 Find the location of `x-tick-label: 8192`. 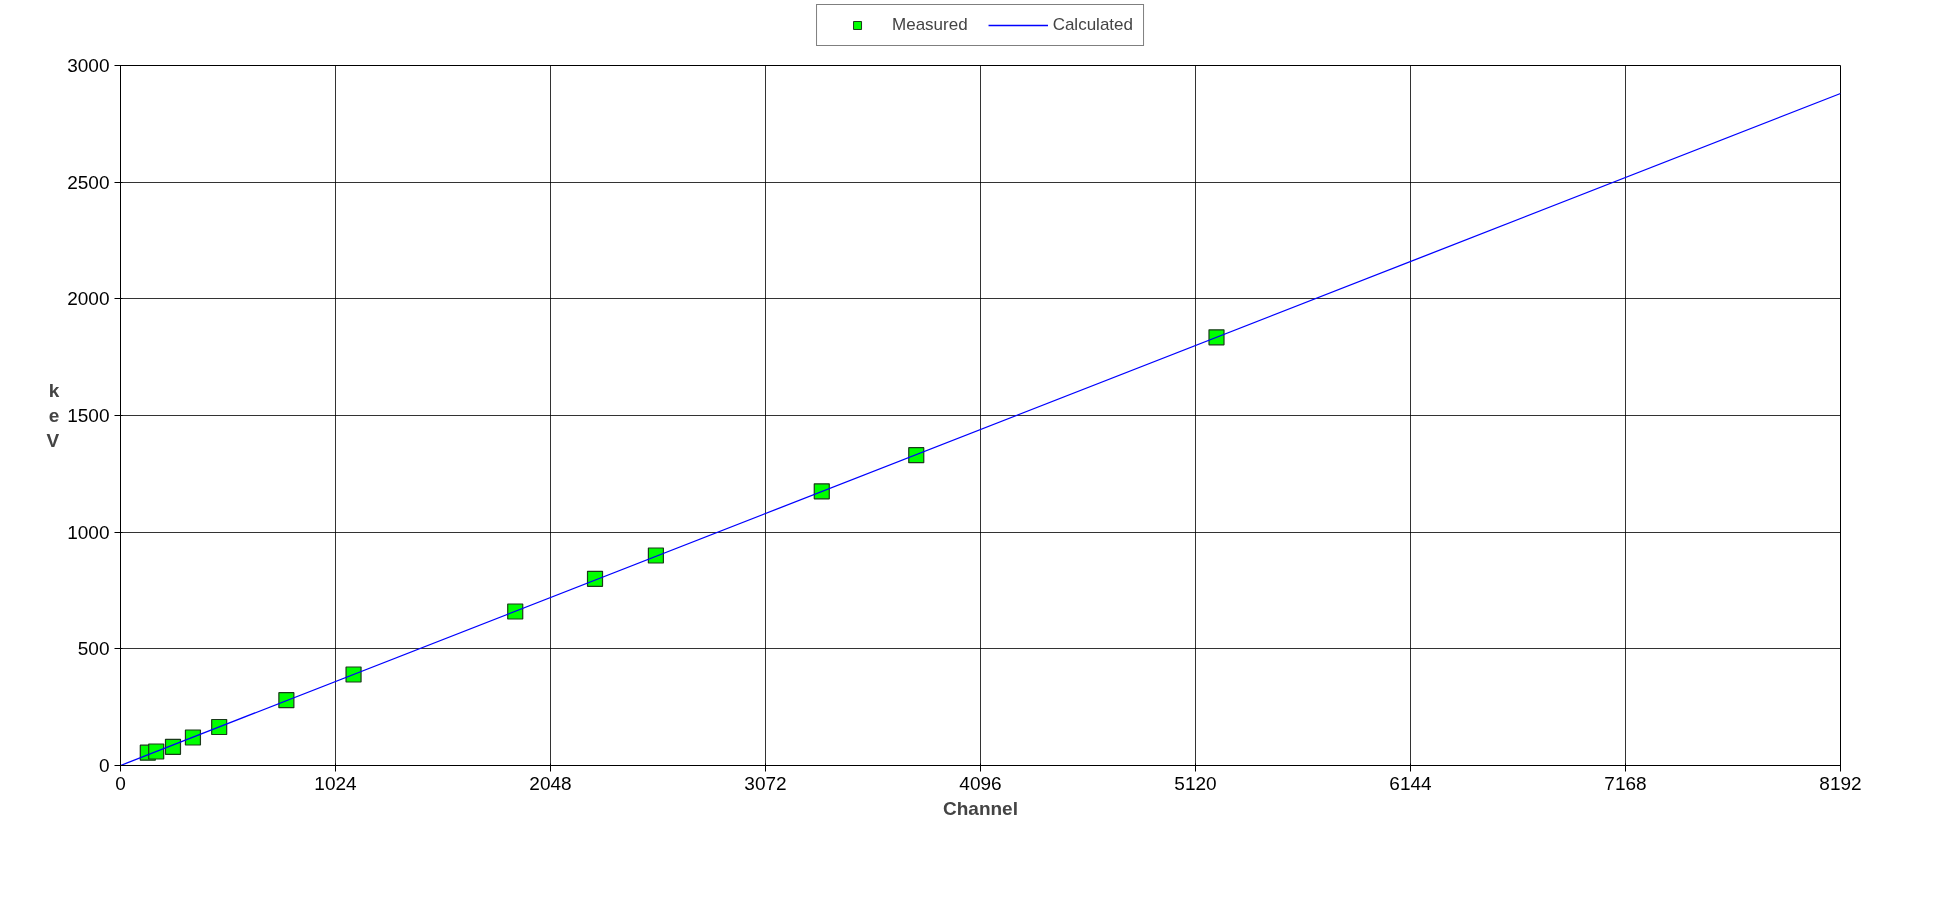

x-tick-label: 8192 is located at coordinates (1840, 783).